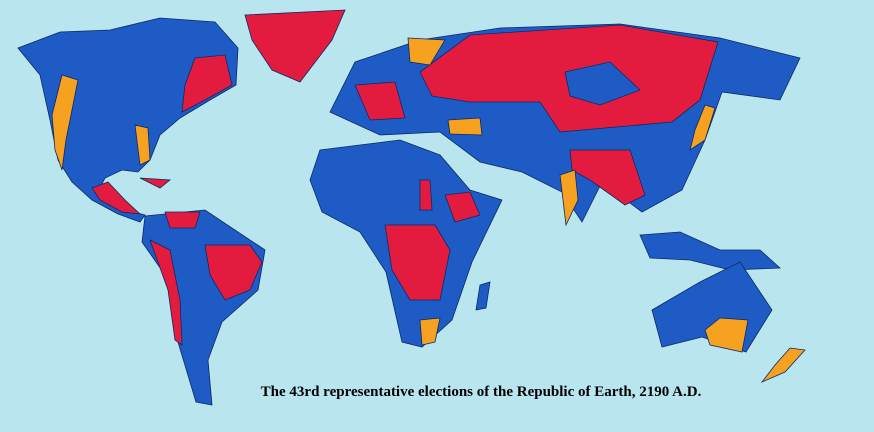  I want to click on greenland, so click(295, 46).